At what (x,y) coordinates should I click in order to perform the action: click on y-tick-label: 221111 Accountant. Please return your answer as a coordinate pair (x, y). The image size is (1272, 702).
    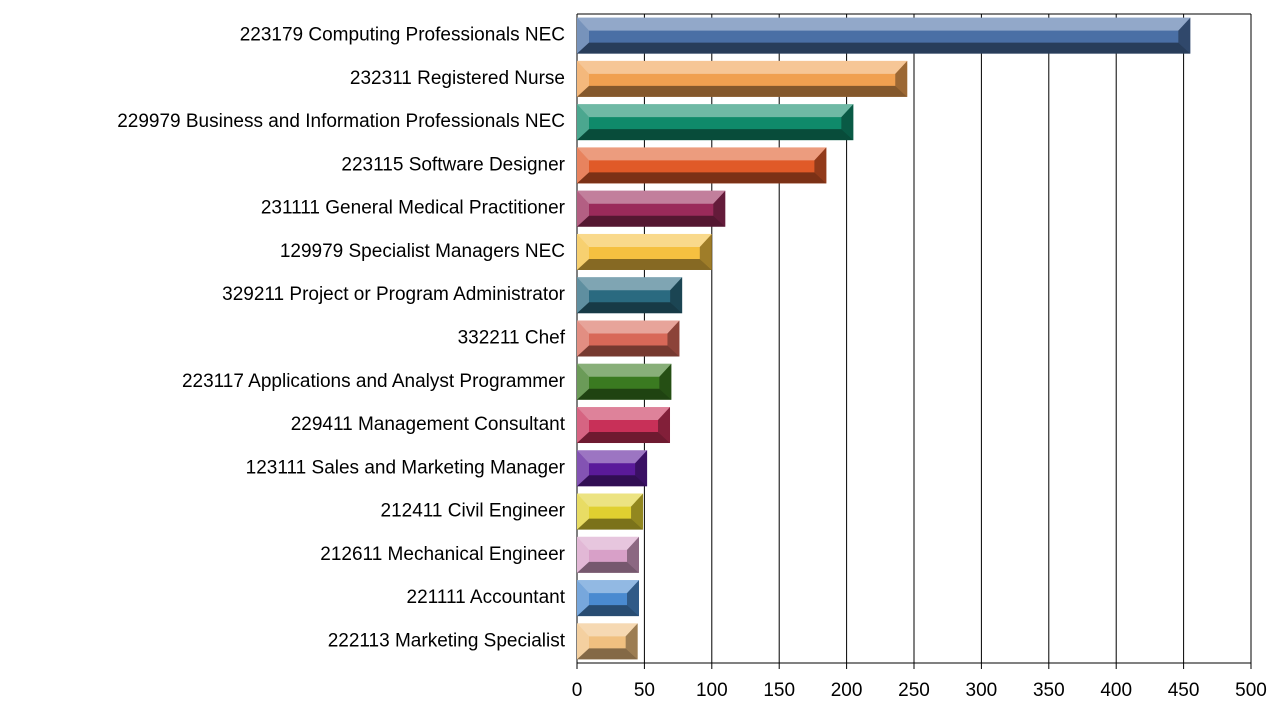
    Looking at the image, I should click on (486, 597).